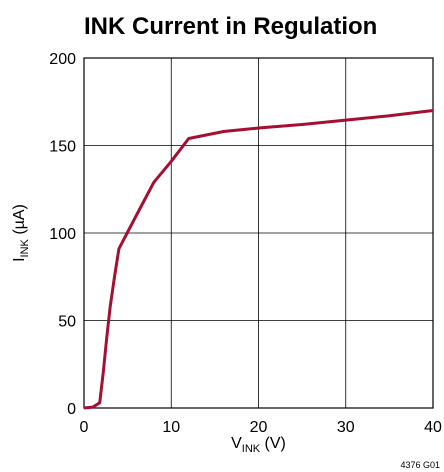  Describe the element at coordinates (258, 445) in the screenshot. I see `x-axis-label: VINK (V)` at that location.